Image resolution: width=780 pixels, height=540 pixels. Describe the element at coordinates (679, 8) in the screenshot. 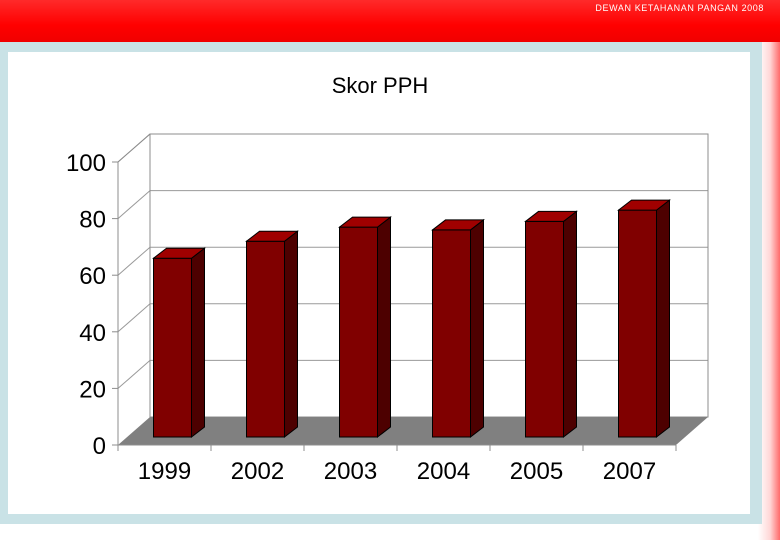

I see `org-text: DEWAN KETAHANAN PANGAN 2008` at that location.